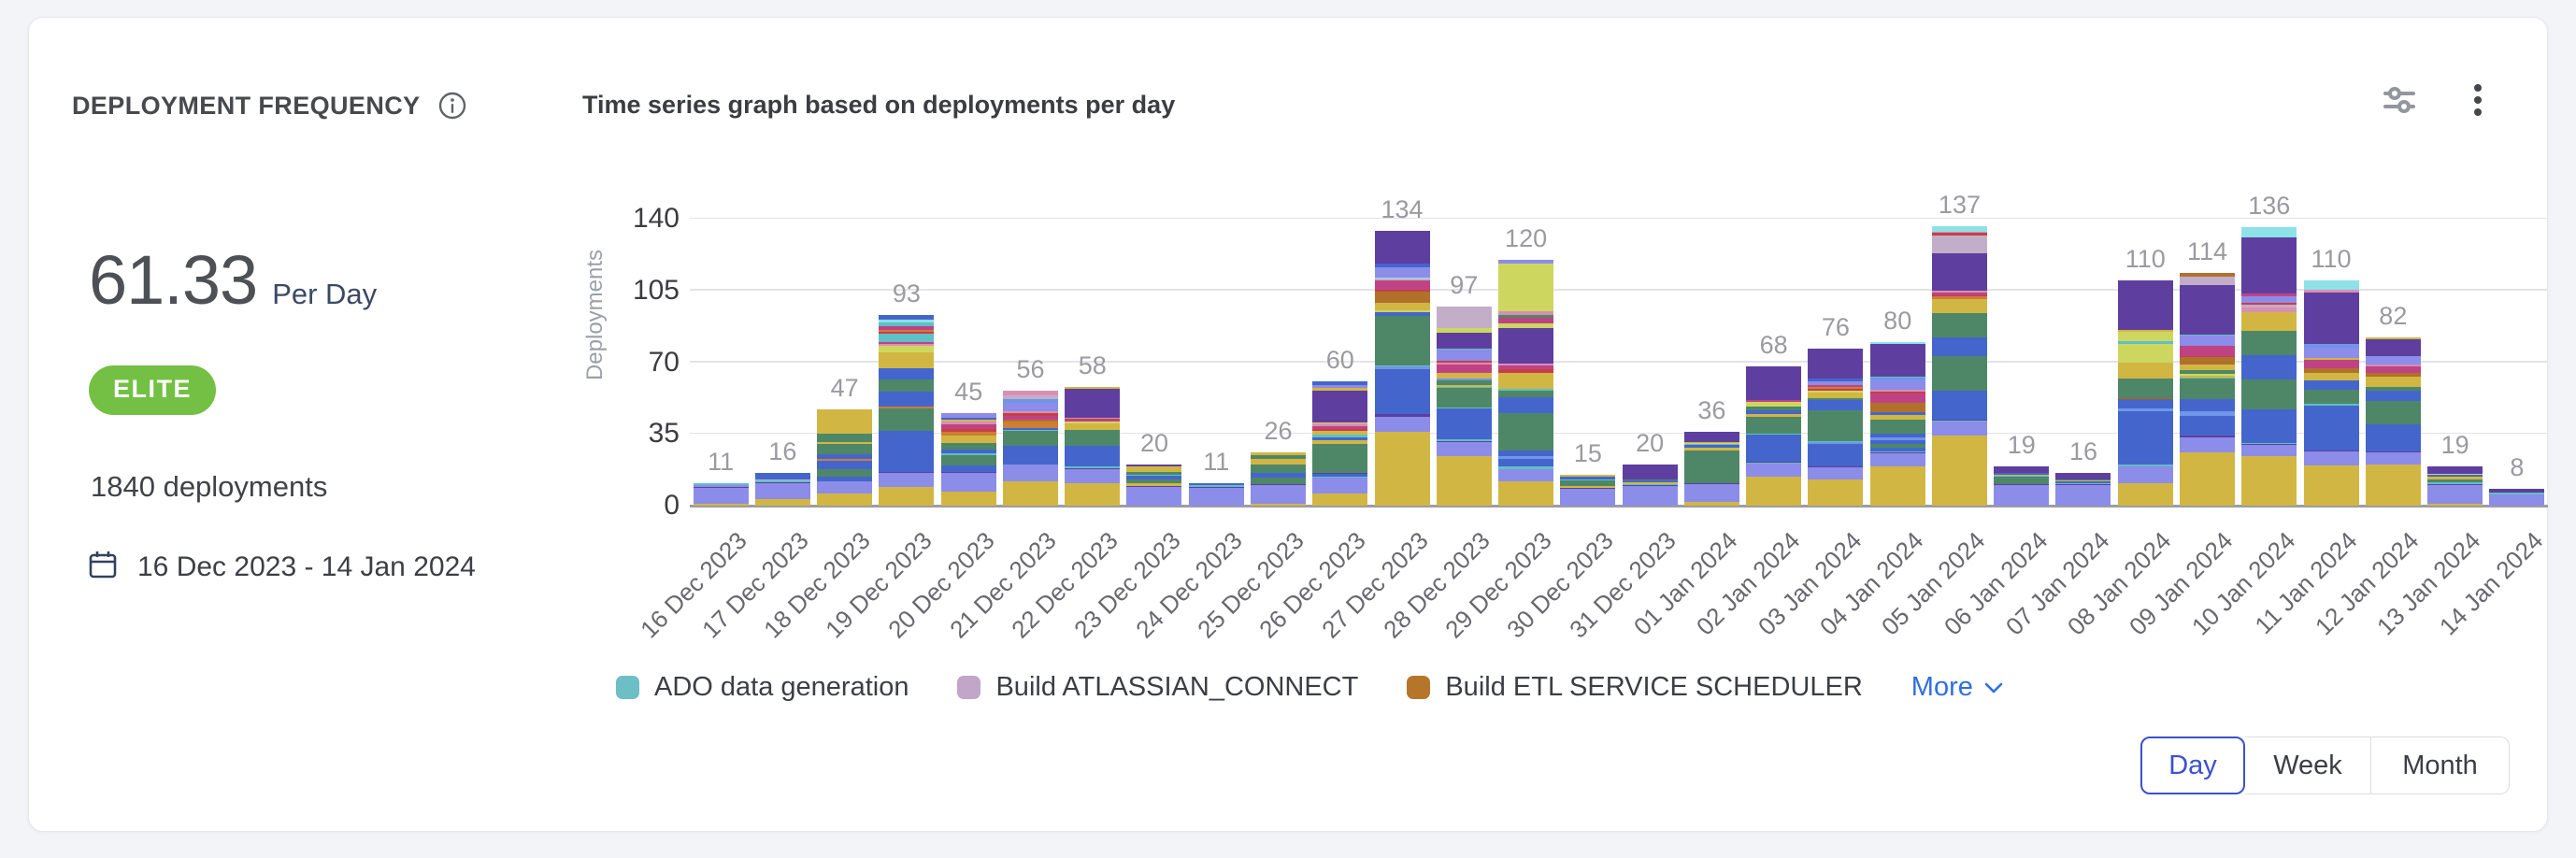 The height and width of the screenshot is (858, 2576). Describe the element at coordinates (1157, 687) in the screenshot. I see `legend-item: Build ATLASSIAN_CONNECT` at that location.